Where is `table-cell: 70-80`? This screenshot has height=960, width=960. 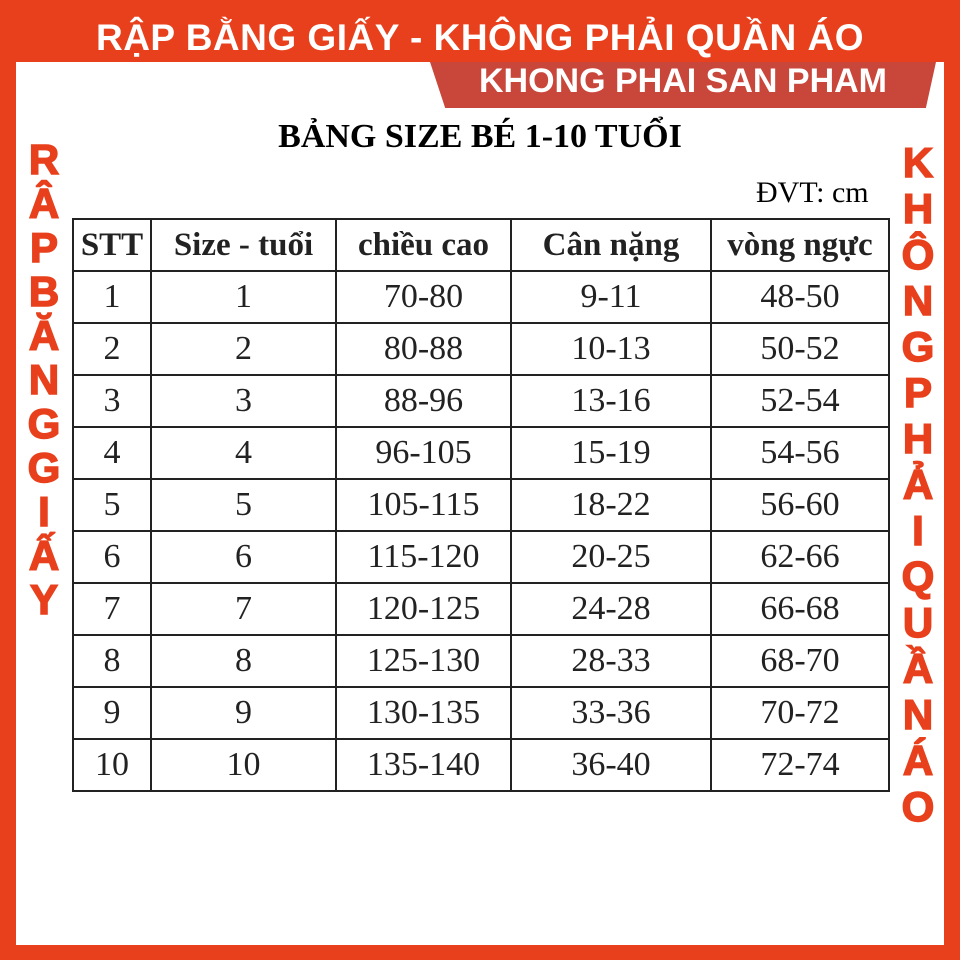
table-cell: 70-80 is located at coordinates (423, 297).